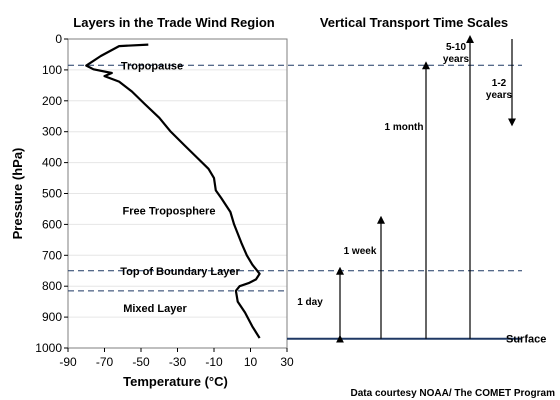 The width and height of the screenshot is (560, 400). I want to click on x-tick-label-30: 30, so click(287, 362).